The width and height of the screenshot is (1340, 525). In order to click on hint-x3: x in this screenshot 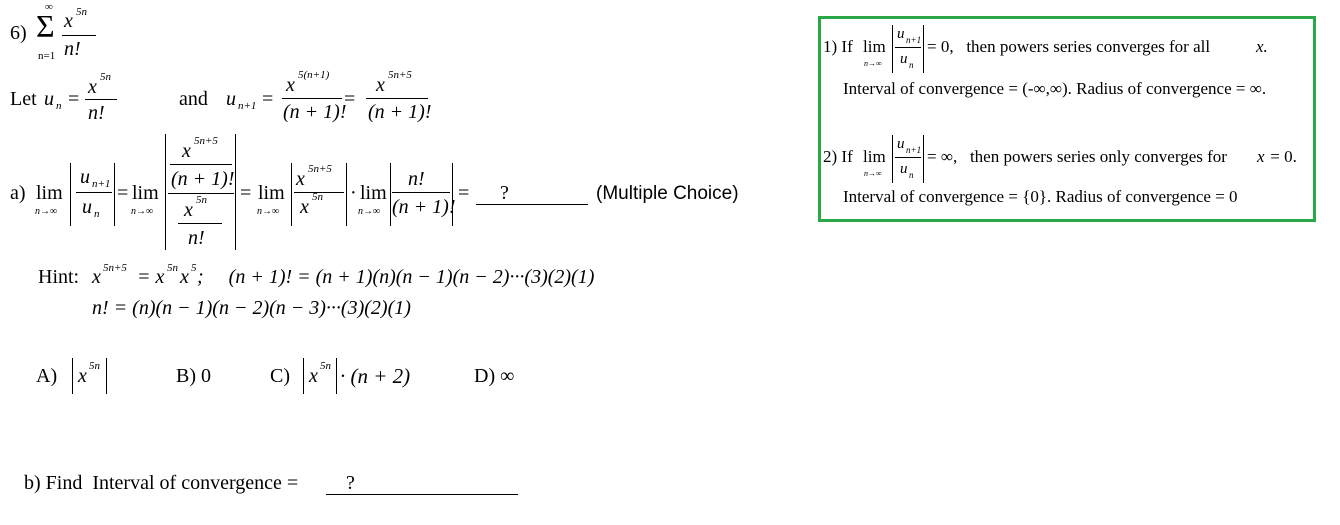, I will do `click(184, 277)`.